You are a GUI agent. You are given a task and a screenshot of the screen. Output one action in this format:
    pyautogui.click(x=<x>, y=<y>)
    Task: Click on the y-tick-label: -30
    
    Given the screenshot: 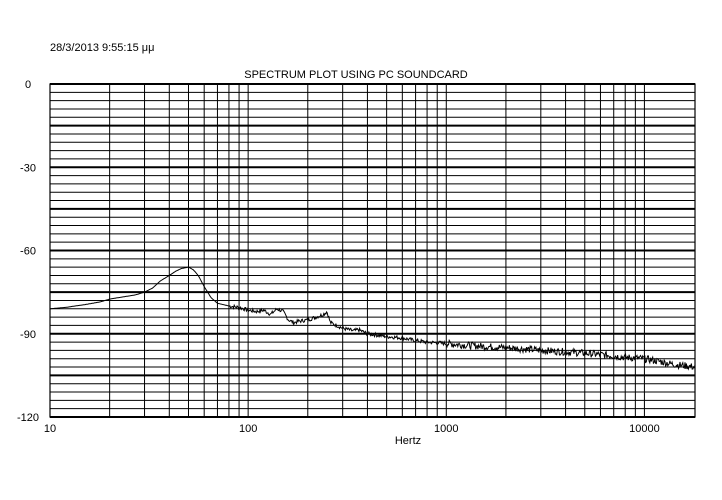 What is the action you would take?
    pyautogui.click(x=28, y=168)
    